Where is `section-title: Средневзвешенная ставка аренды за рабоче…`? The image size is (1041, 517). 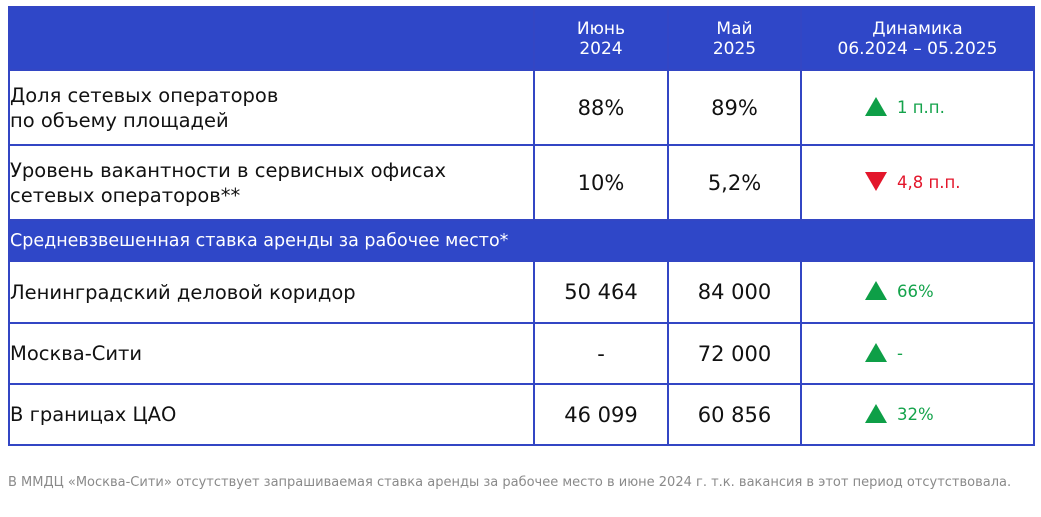
section-title: Средневзвешенная ставка аренды за рабоче… is located at coordinates (521, 240).